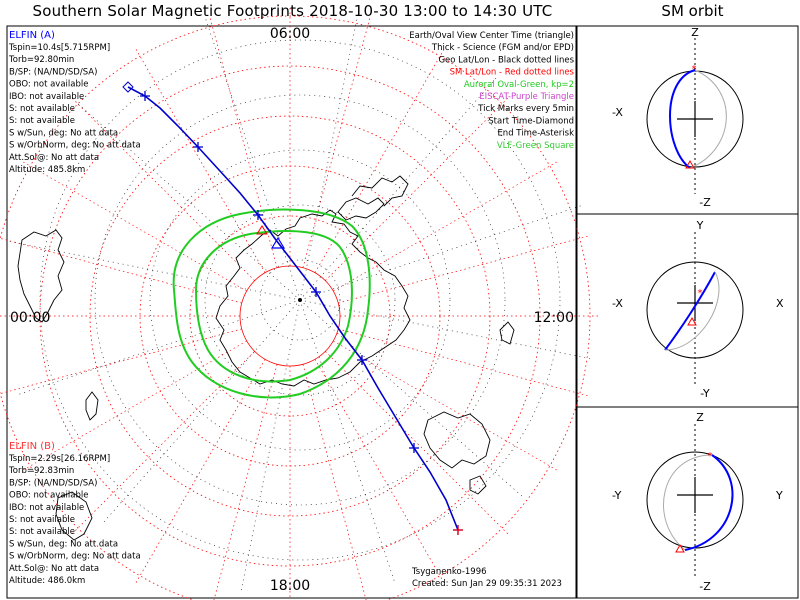 The image size is (800, 600). Describe the element at coordinates (705, 586) in the screenshot. I see `axis-label-bottom: -Z` at that location.